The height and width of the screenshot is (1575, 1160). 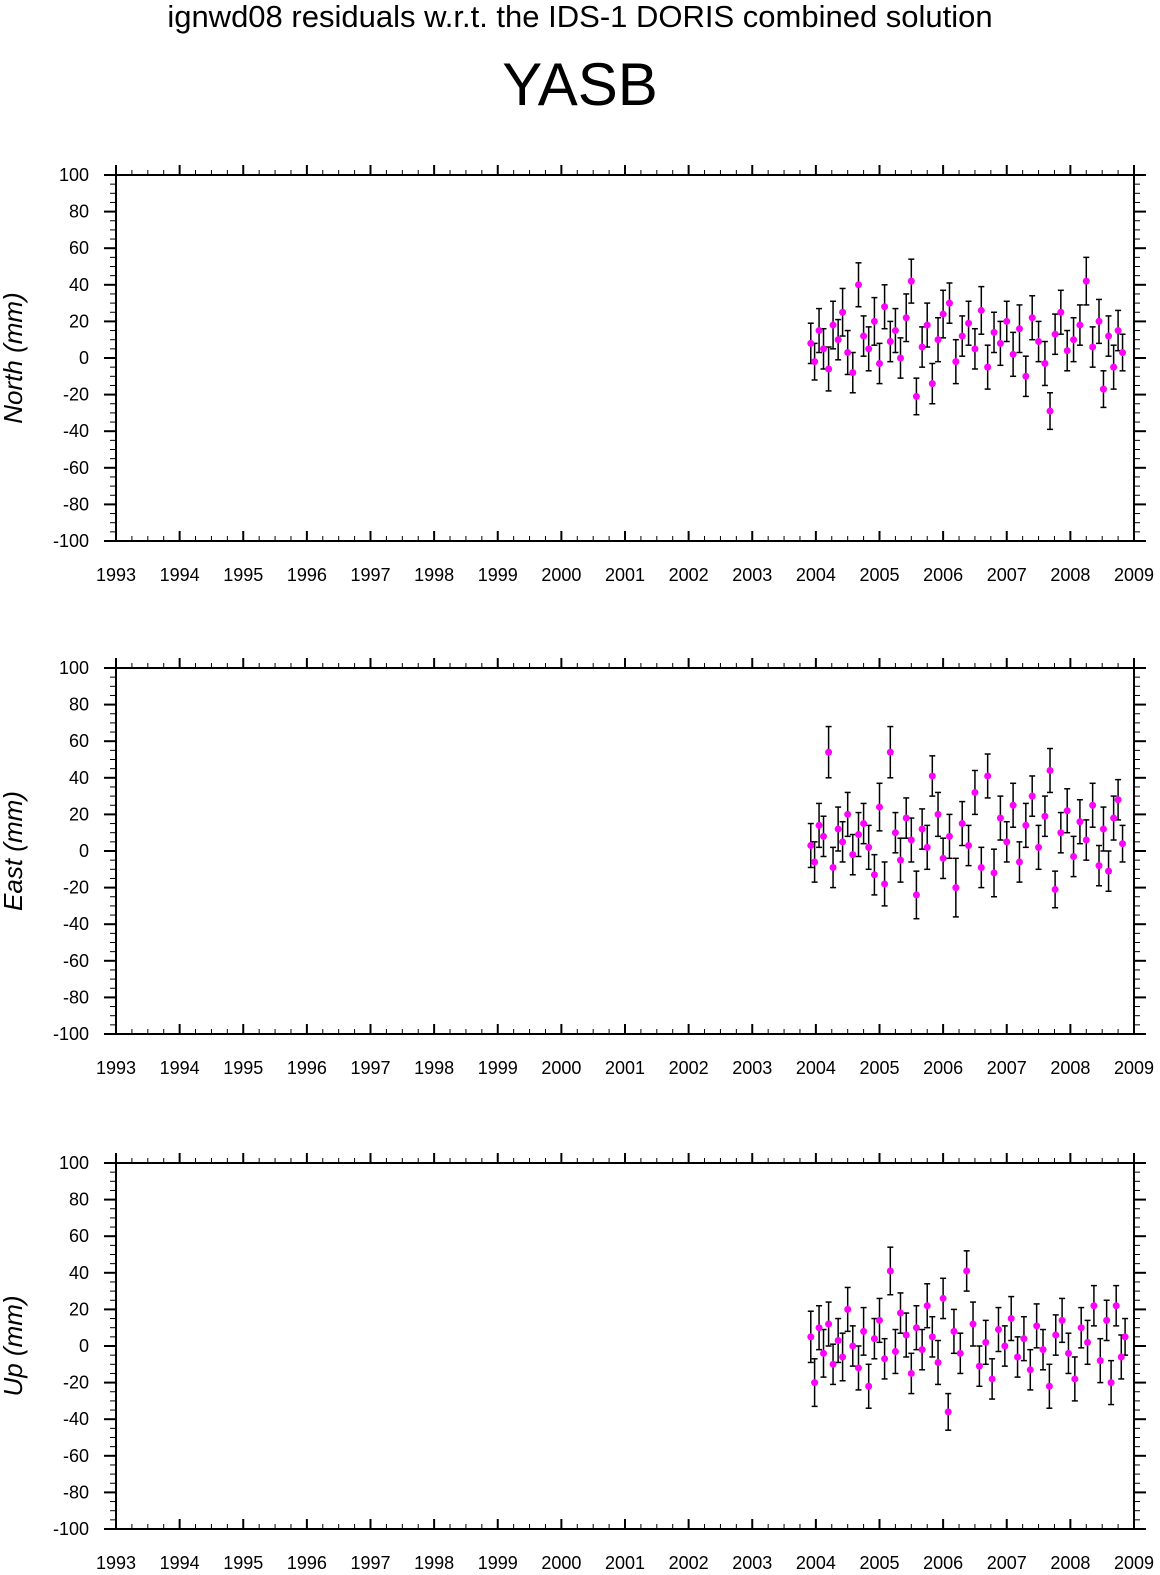 I want to click on x-tick-label: 2000, so click(x=561, y=575).